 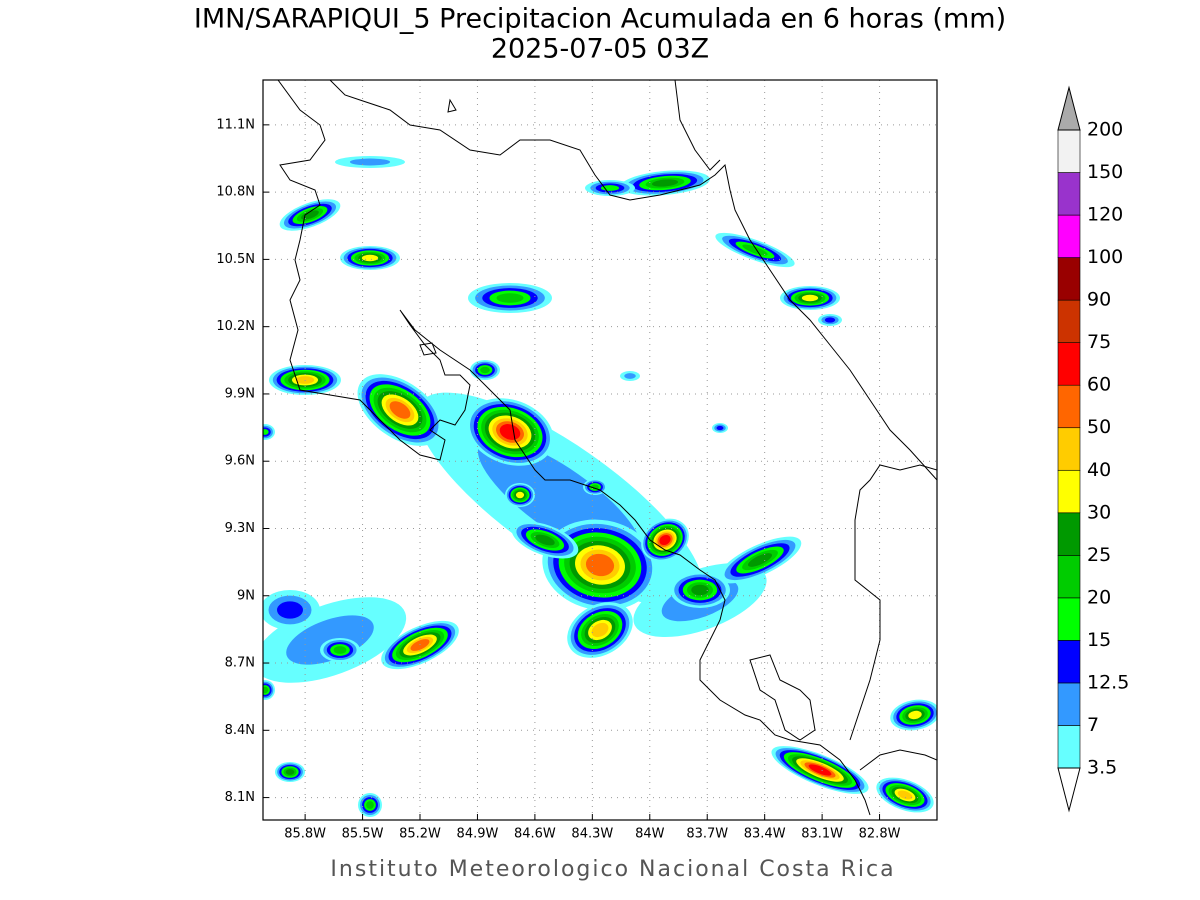 What do you see at coordinates (1099, 597) in the screenshot?
I see `colorbar-label: 20` at bounding box center [1099, 597].